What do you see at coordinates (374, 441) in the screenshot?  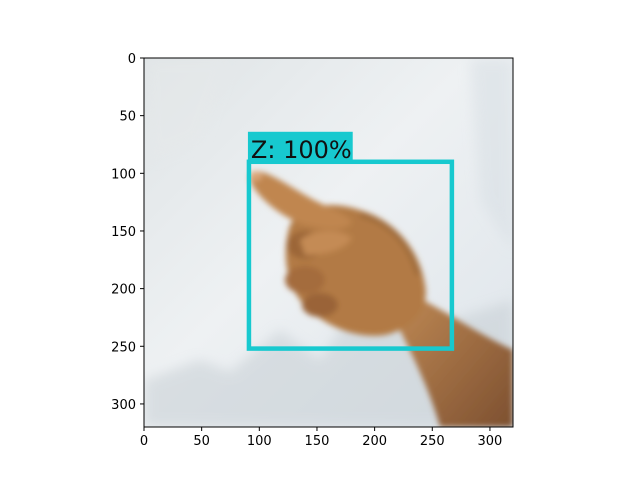 I see `x-tick-label: 200` at bounding box center [374, 441].